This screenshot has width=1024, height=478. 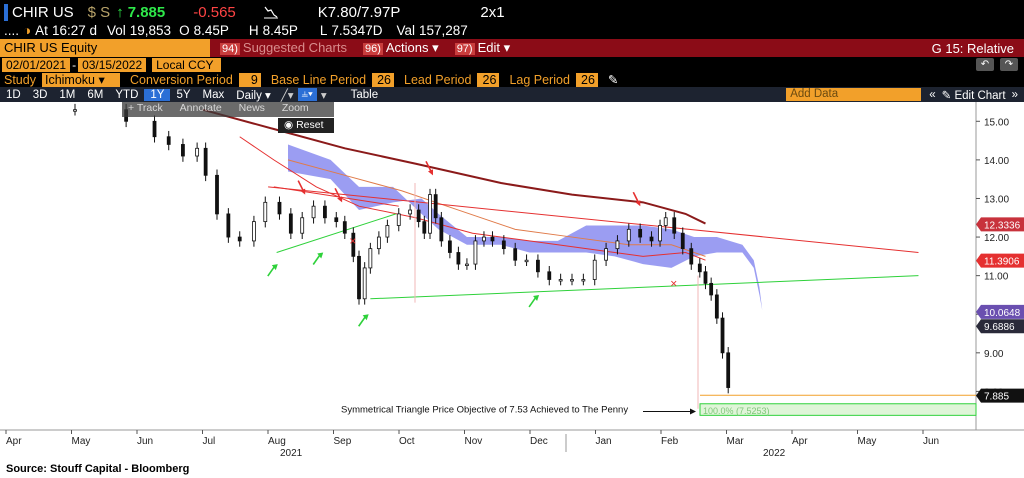 I want to click on y-tick-label: 12.00, so click(x=996, y=238).